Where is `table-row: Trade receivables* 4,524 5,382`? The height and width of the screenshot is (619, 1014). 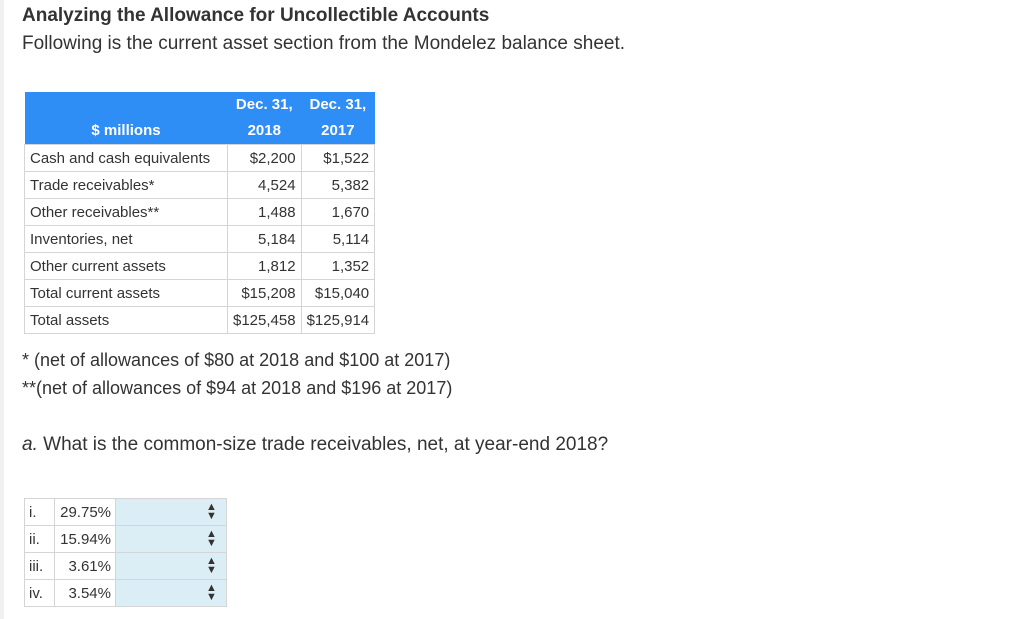
table-row: Trade receivables* 4,524 5,382 is located at coordinates (200, 185).